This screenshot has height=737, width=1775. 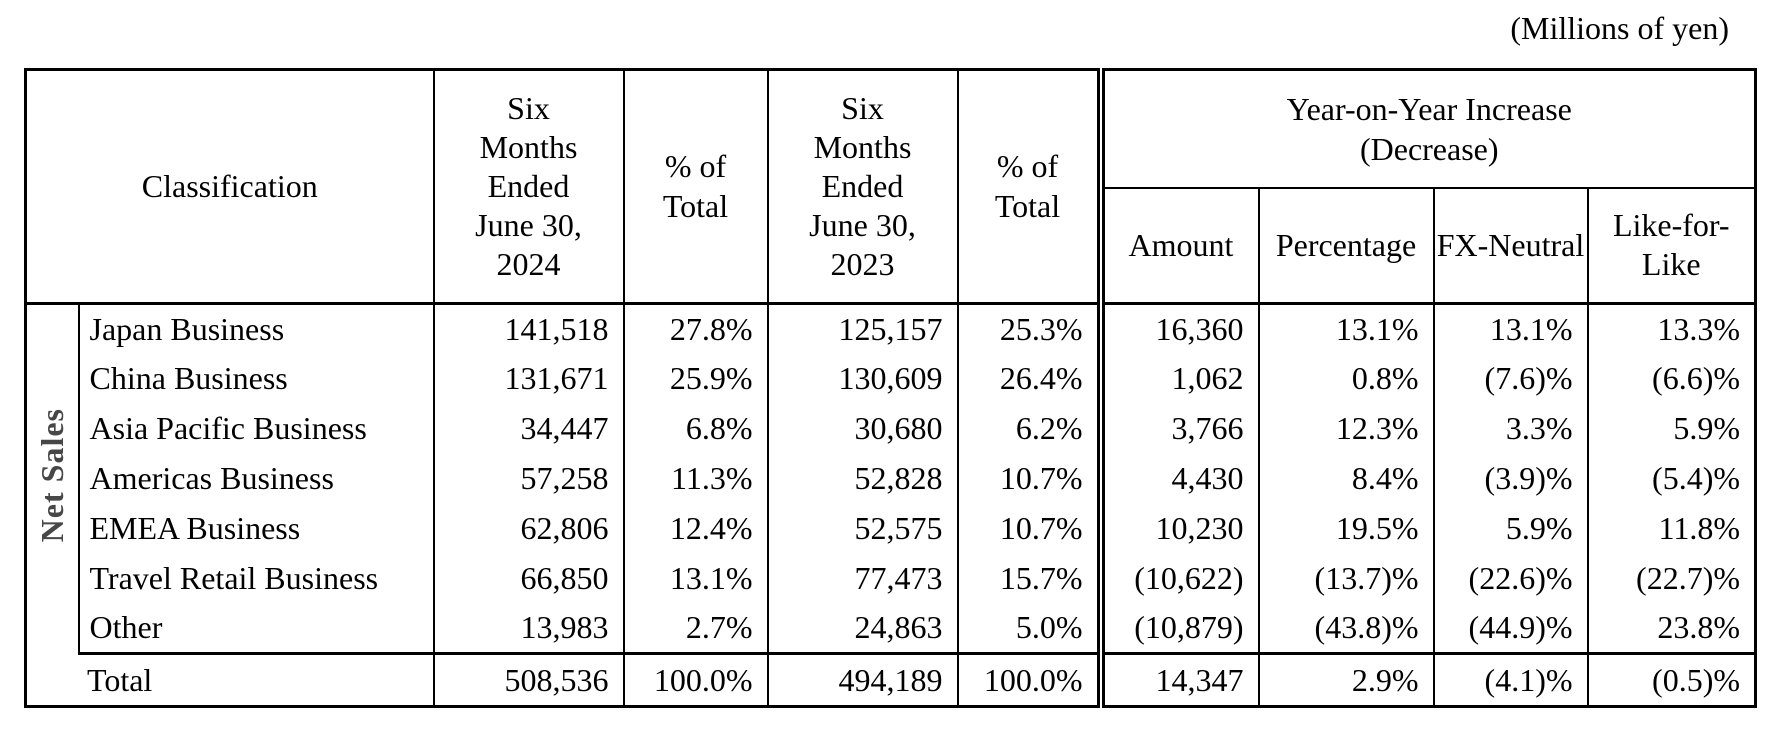 What do you see at coordinates (1671, 578) in the screenshot?
I see `yoy-like-for-like: (22.7)%` at bounding box center [1671, 578].